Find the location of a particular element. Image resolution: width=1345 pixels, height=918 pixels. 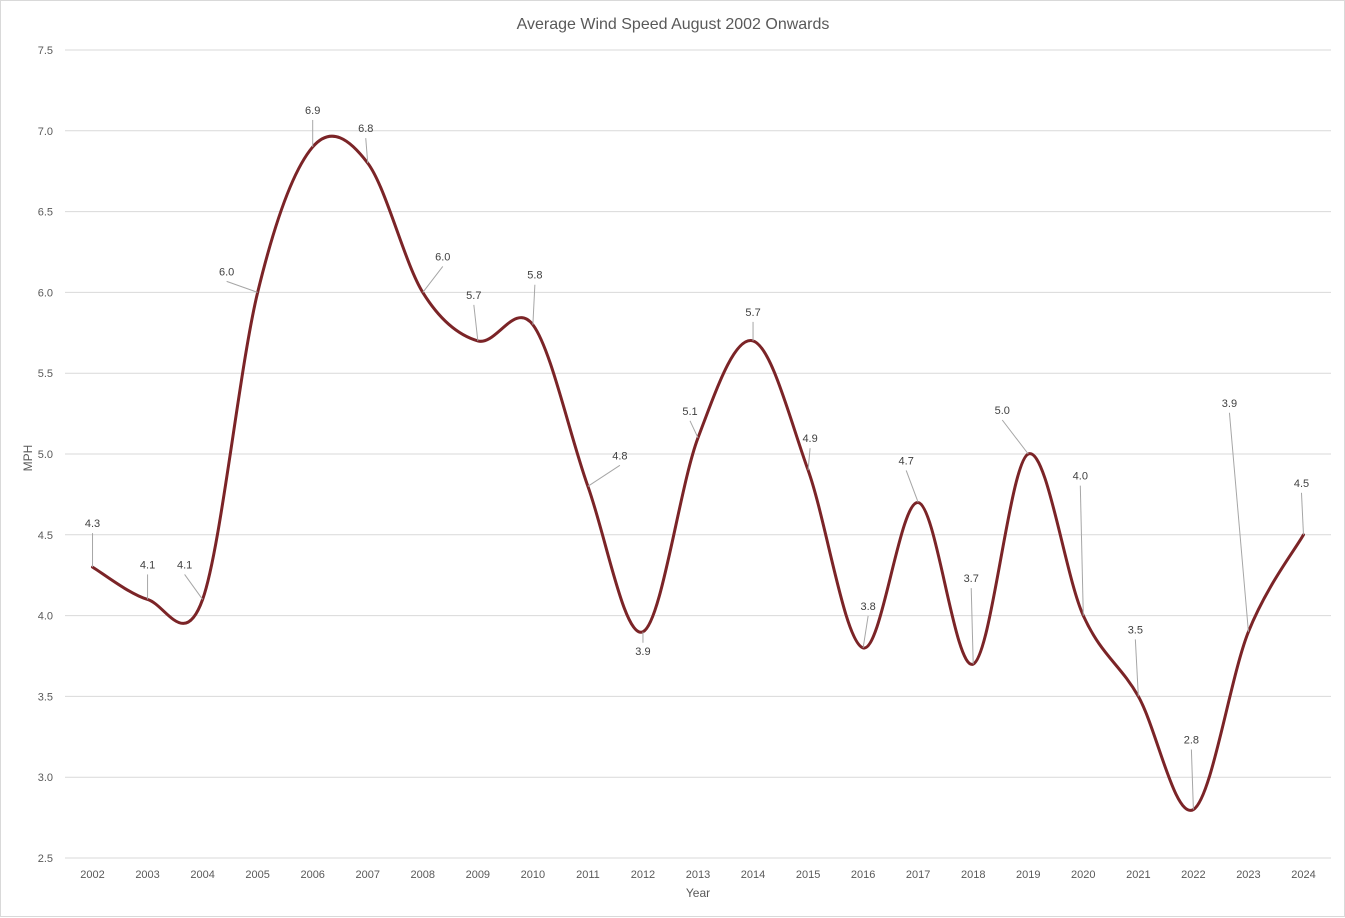

data-label: 4.9 is located at coordinates (809, 439).